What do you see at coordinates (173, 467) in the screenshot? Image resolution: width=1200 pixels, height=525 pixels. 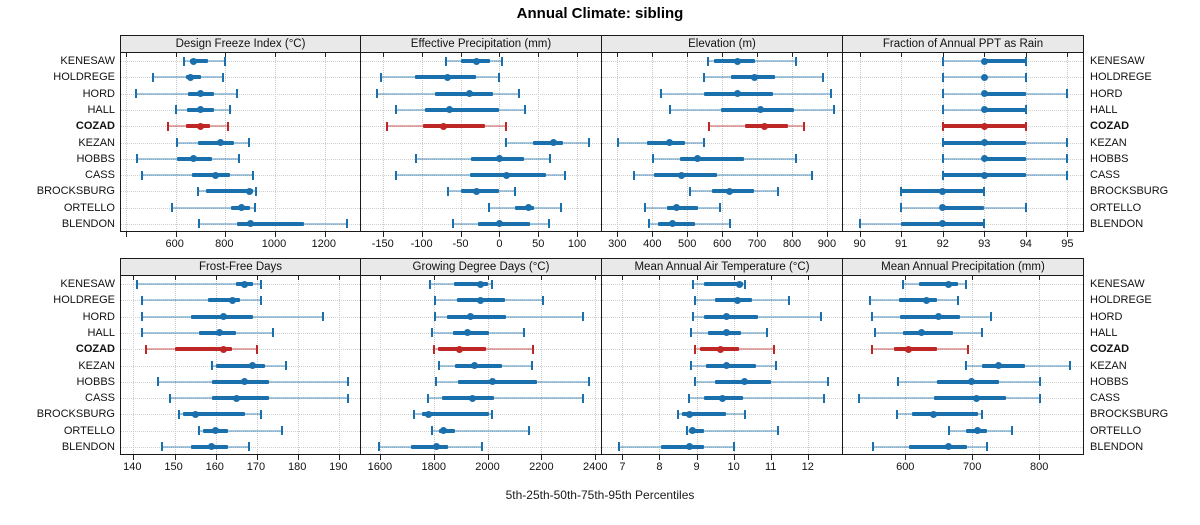 I see `x-tick-label: 150` at bounding box center [173, 467].